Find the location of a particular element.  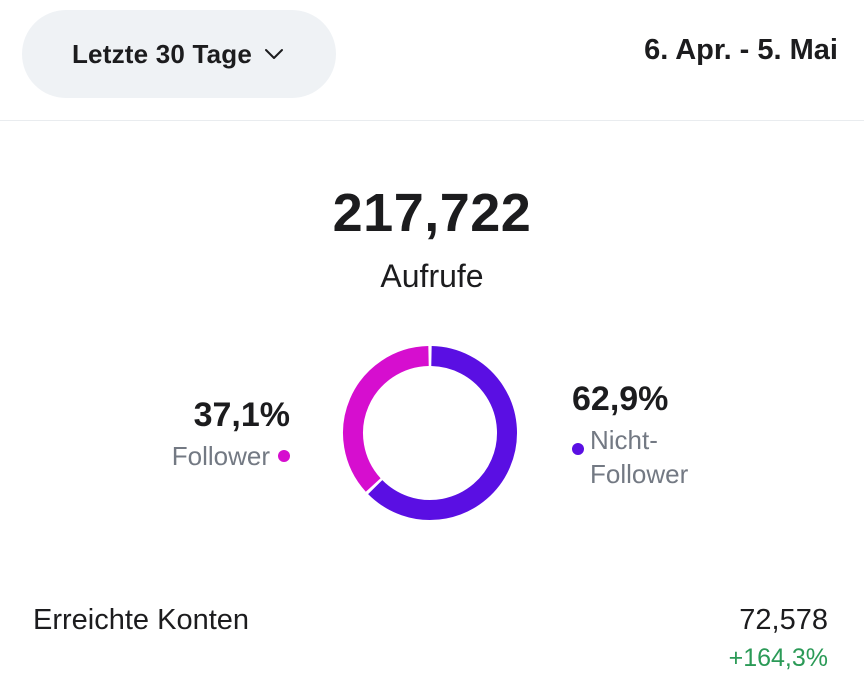

views-breakdown-donut-chart is located at coordinates (430, 433).